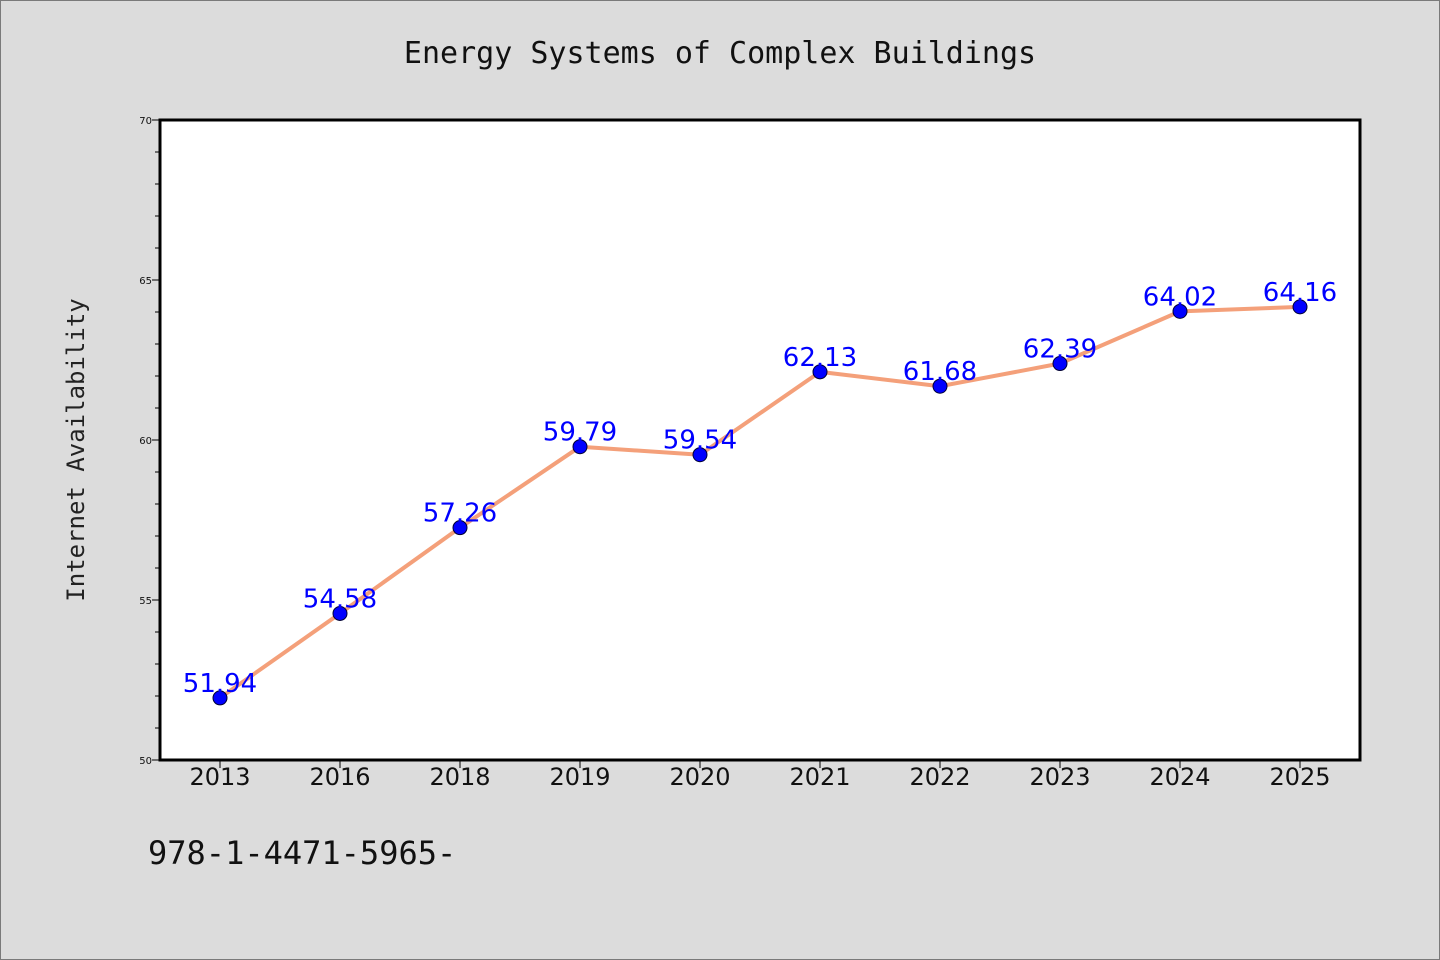 The image size is (1440, 960). Describe the element at coordinates (145, 281) in the screenshot. I see `y-tick-label: 65` at that location.